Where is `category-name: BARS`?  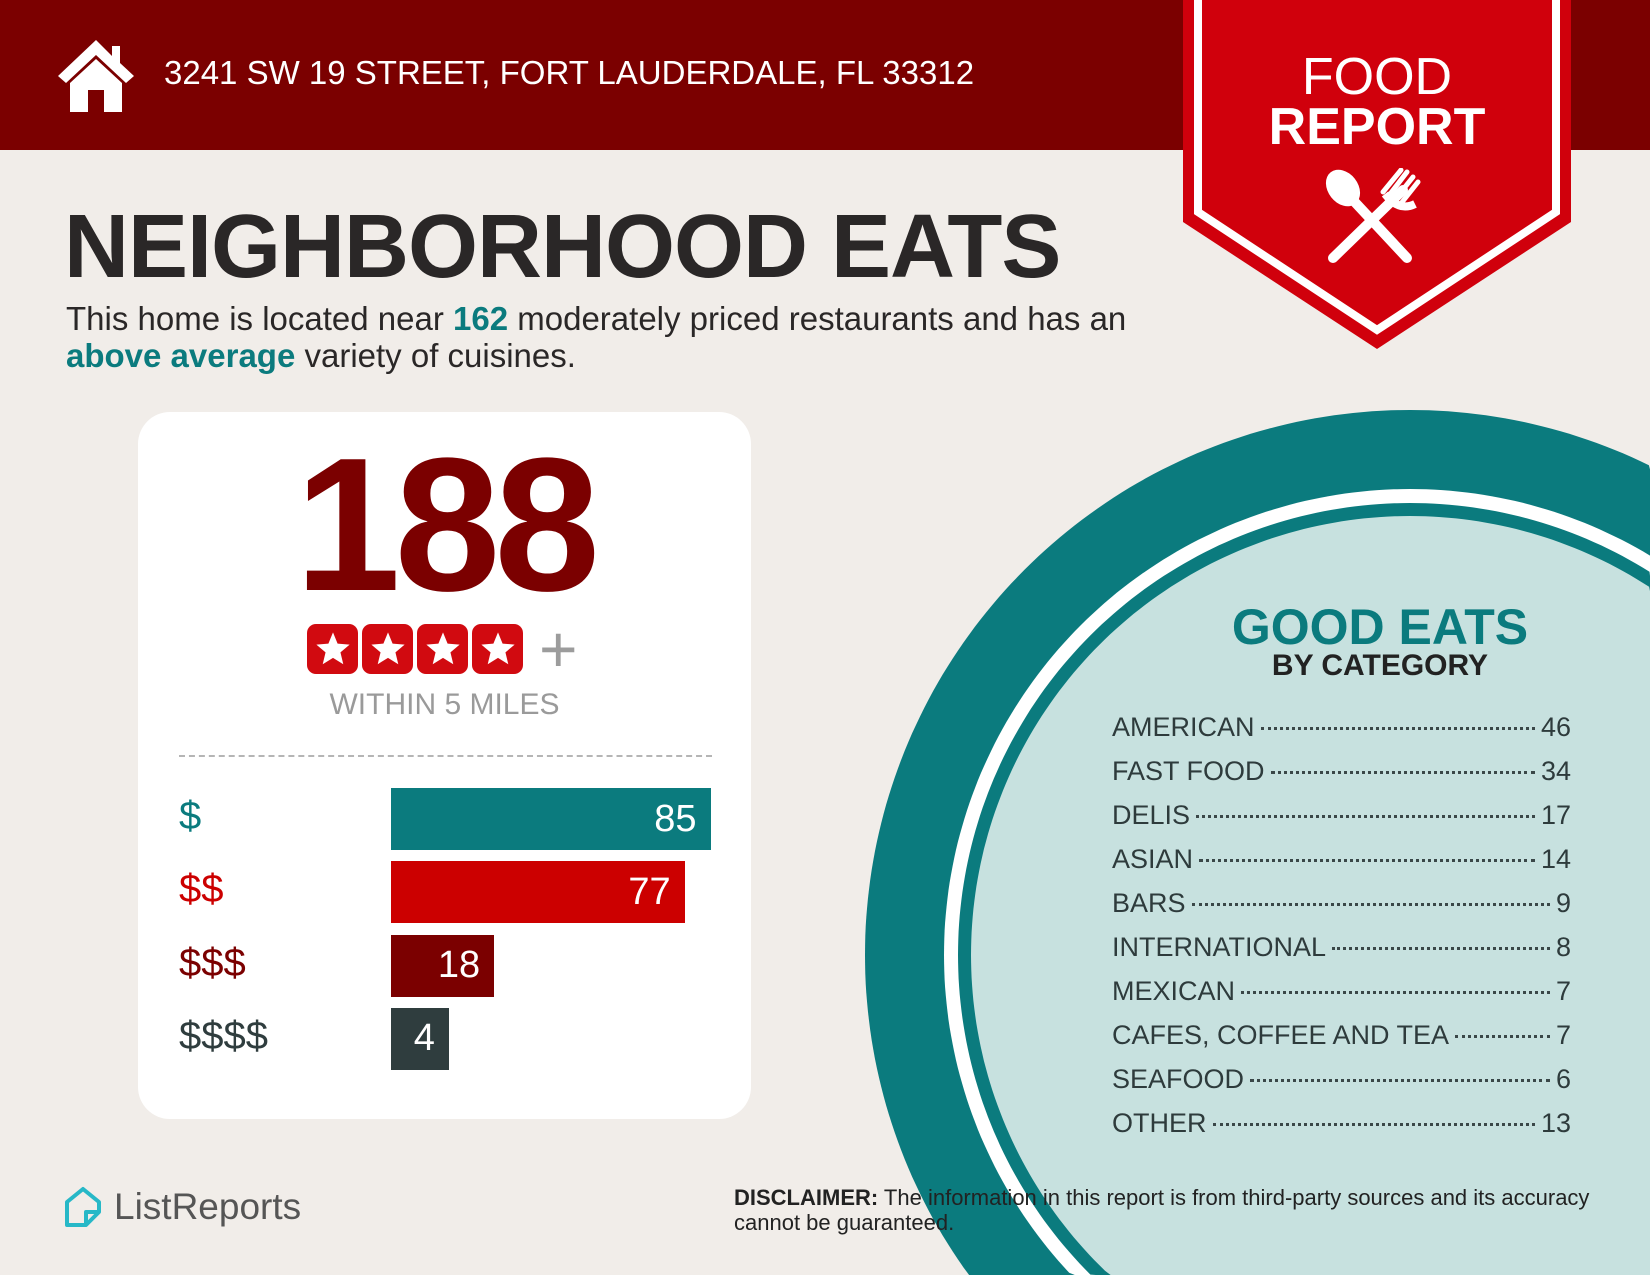 category-name: BARS is located at coordinates (1149, 903).